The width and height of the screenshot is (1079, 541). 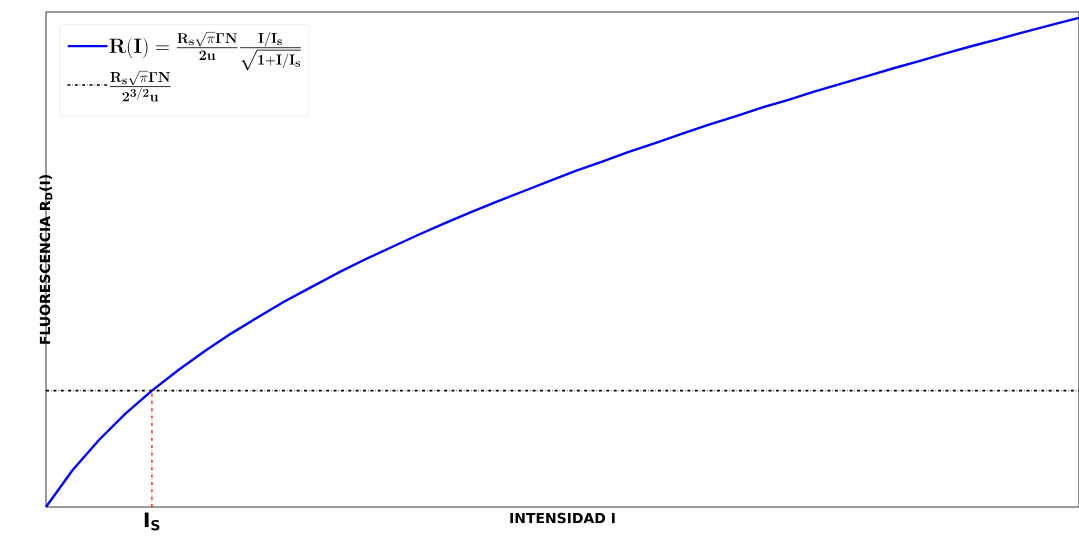 What do you see at coordinates (152, 521) in the screenshot?
I see `annotation: I$_{S}$` at bounding box center [152, 521].